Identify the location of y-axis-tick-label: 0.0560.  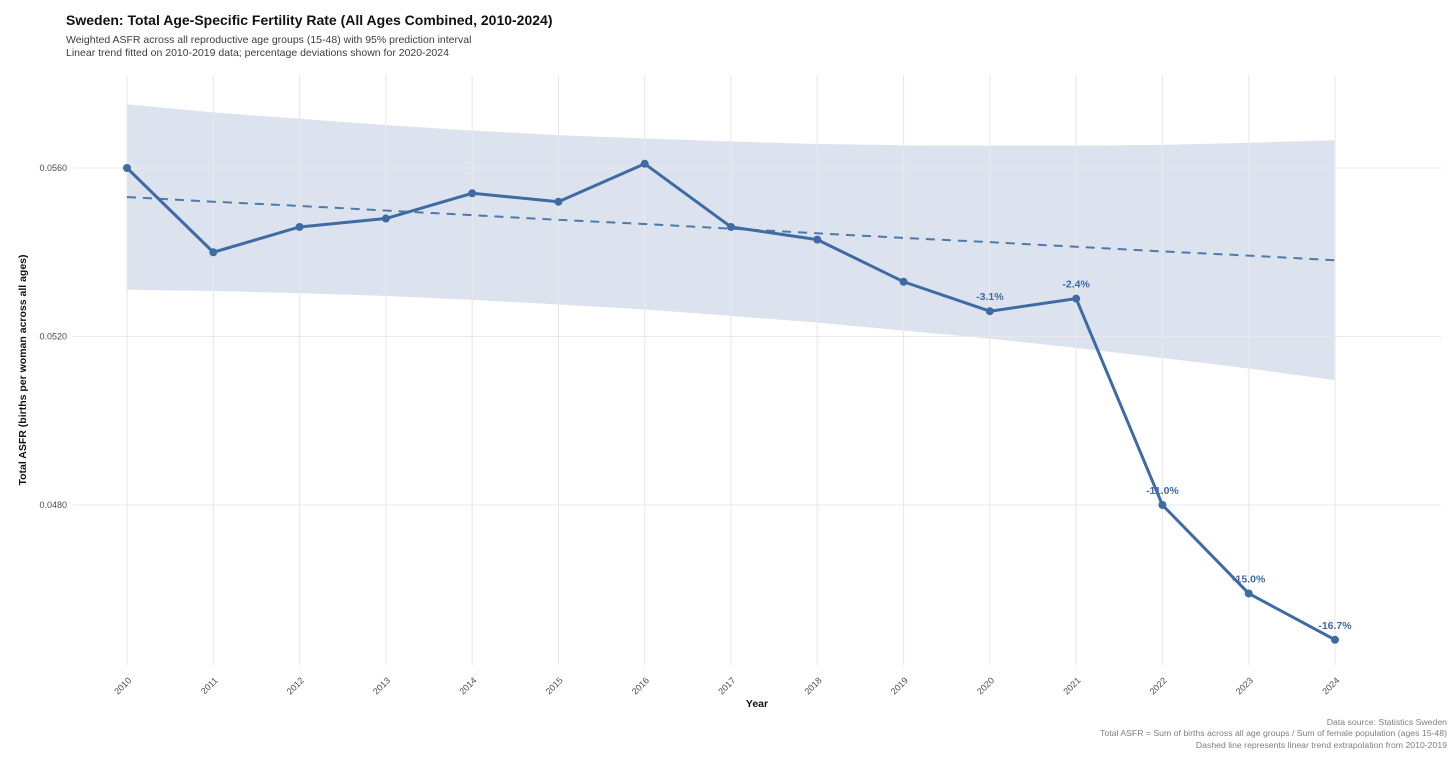
(53, 168).